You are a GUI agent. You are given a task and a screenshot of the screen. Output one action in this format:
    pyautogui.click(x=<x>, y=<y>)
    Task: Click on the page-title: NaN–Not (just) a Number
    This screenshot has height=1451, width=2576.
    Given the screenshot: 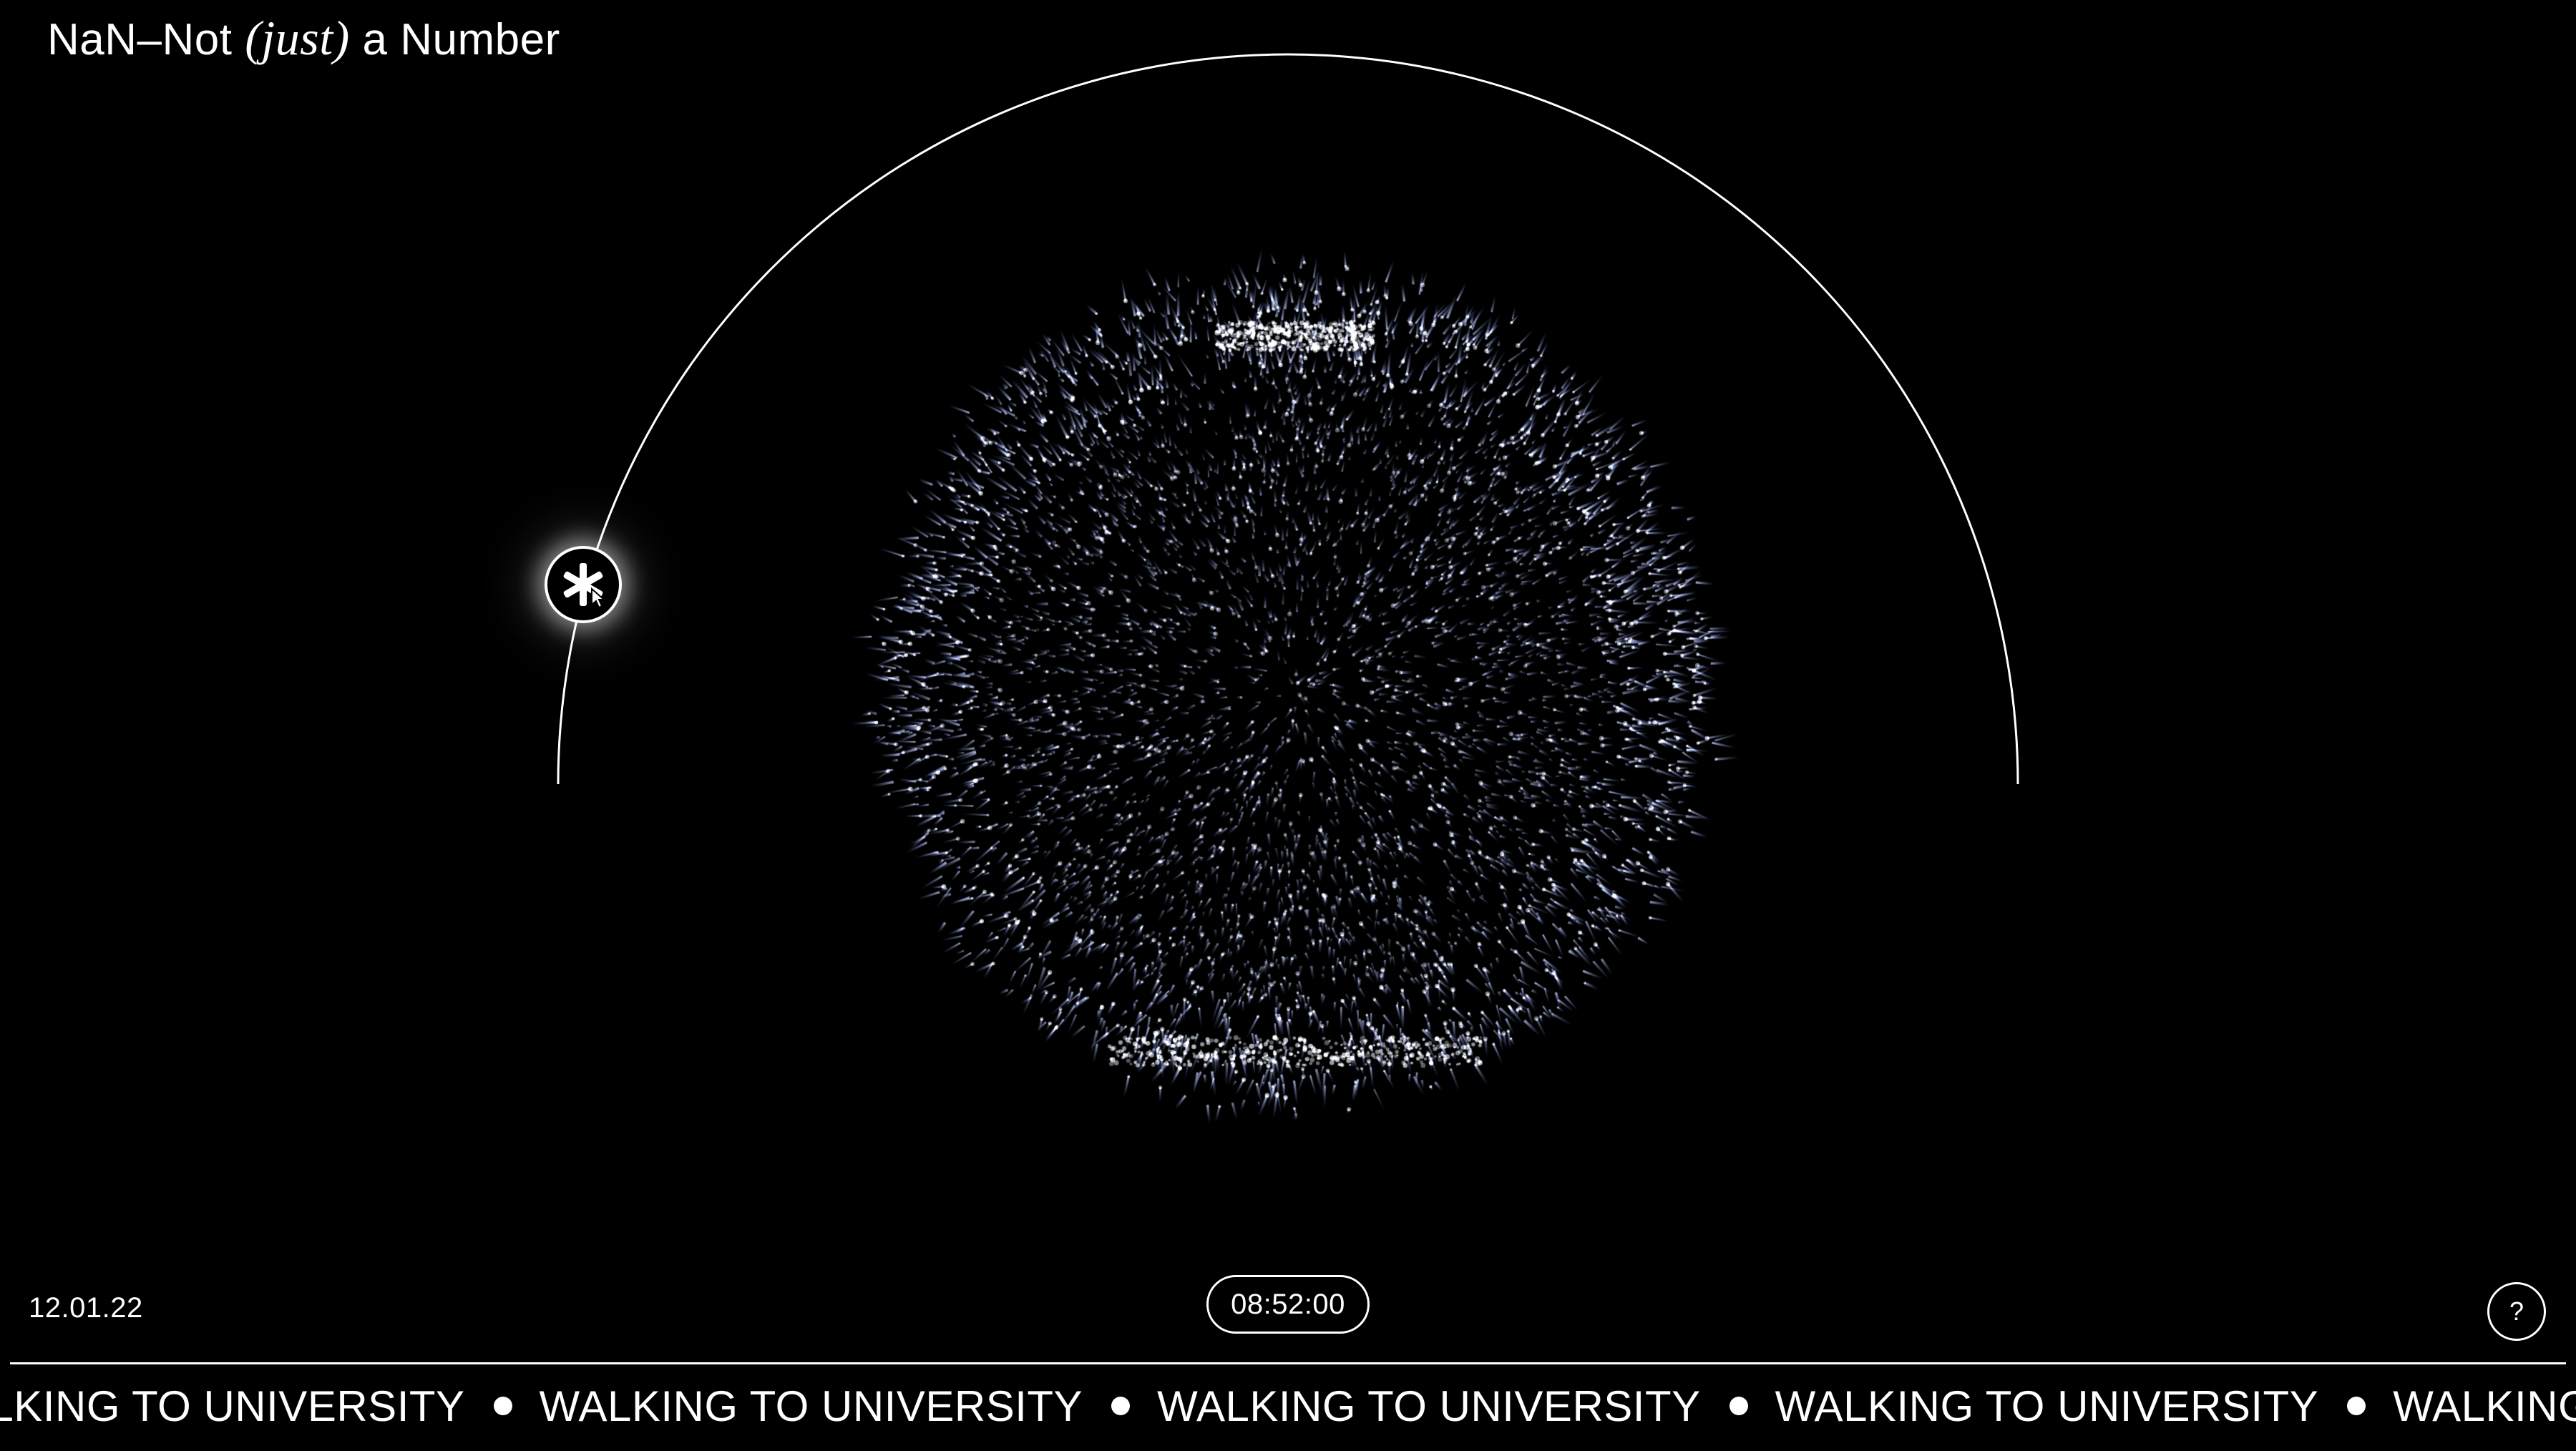 What is the action you would take?
    pyautogui.click(x=303, y=38)
    